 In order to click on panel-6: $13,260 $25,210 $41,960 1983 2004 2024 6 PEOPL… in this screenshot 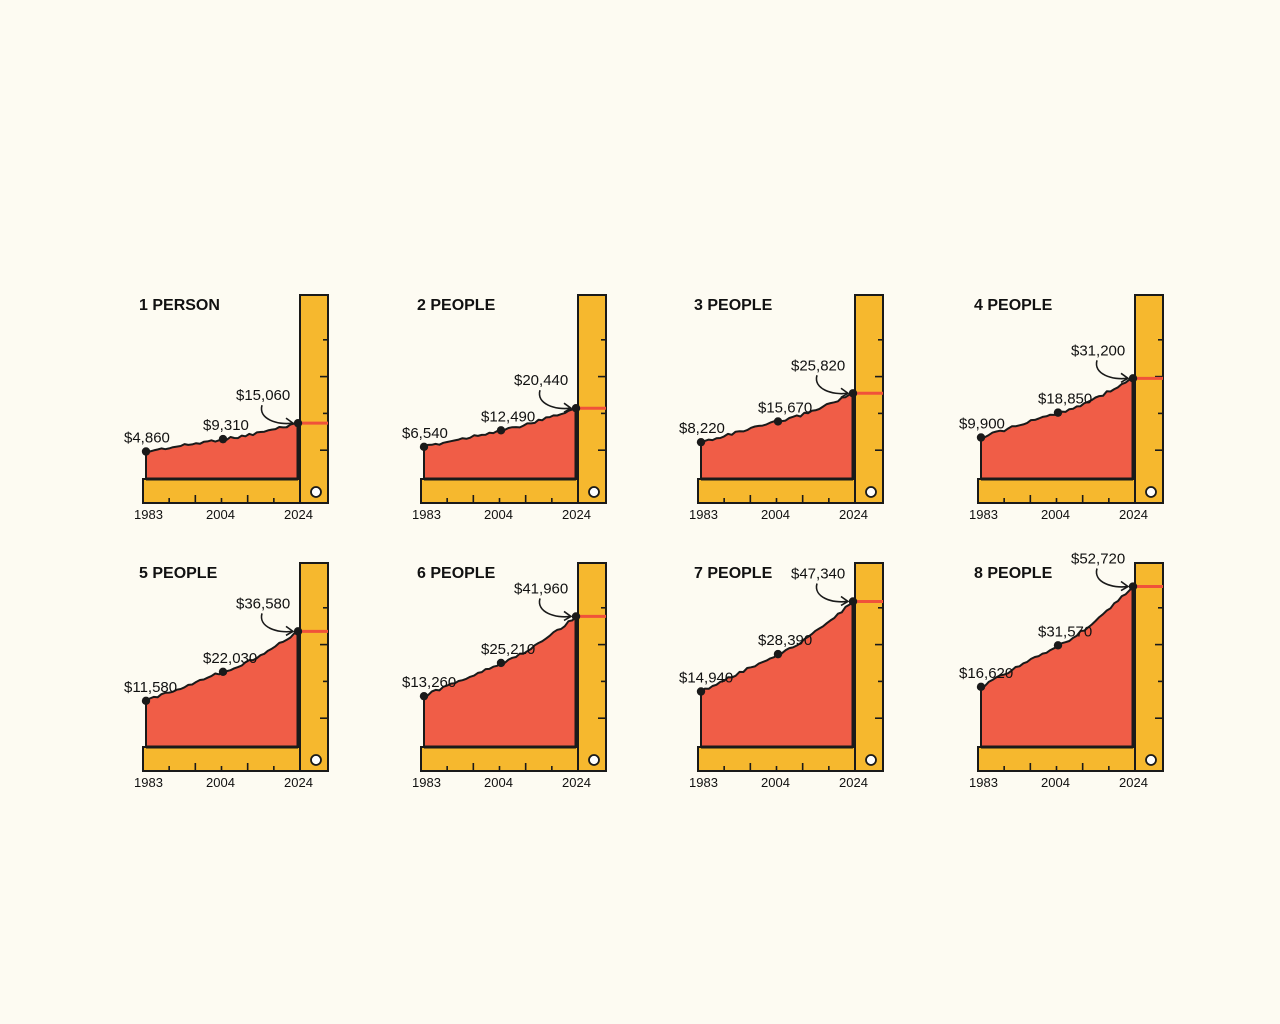, I will do `click(504, 676)`.